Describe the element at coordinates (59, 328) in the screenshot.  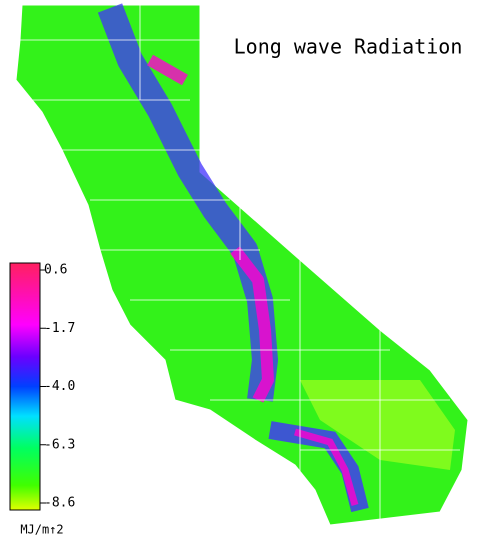
I see `colorbar-tick-label: -1.7` at that location.